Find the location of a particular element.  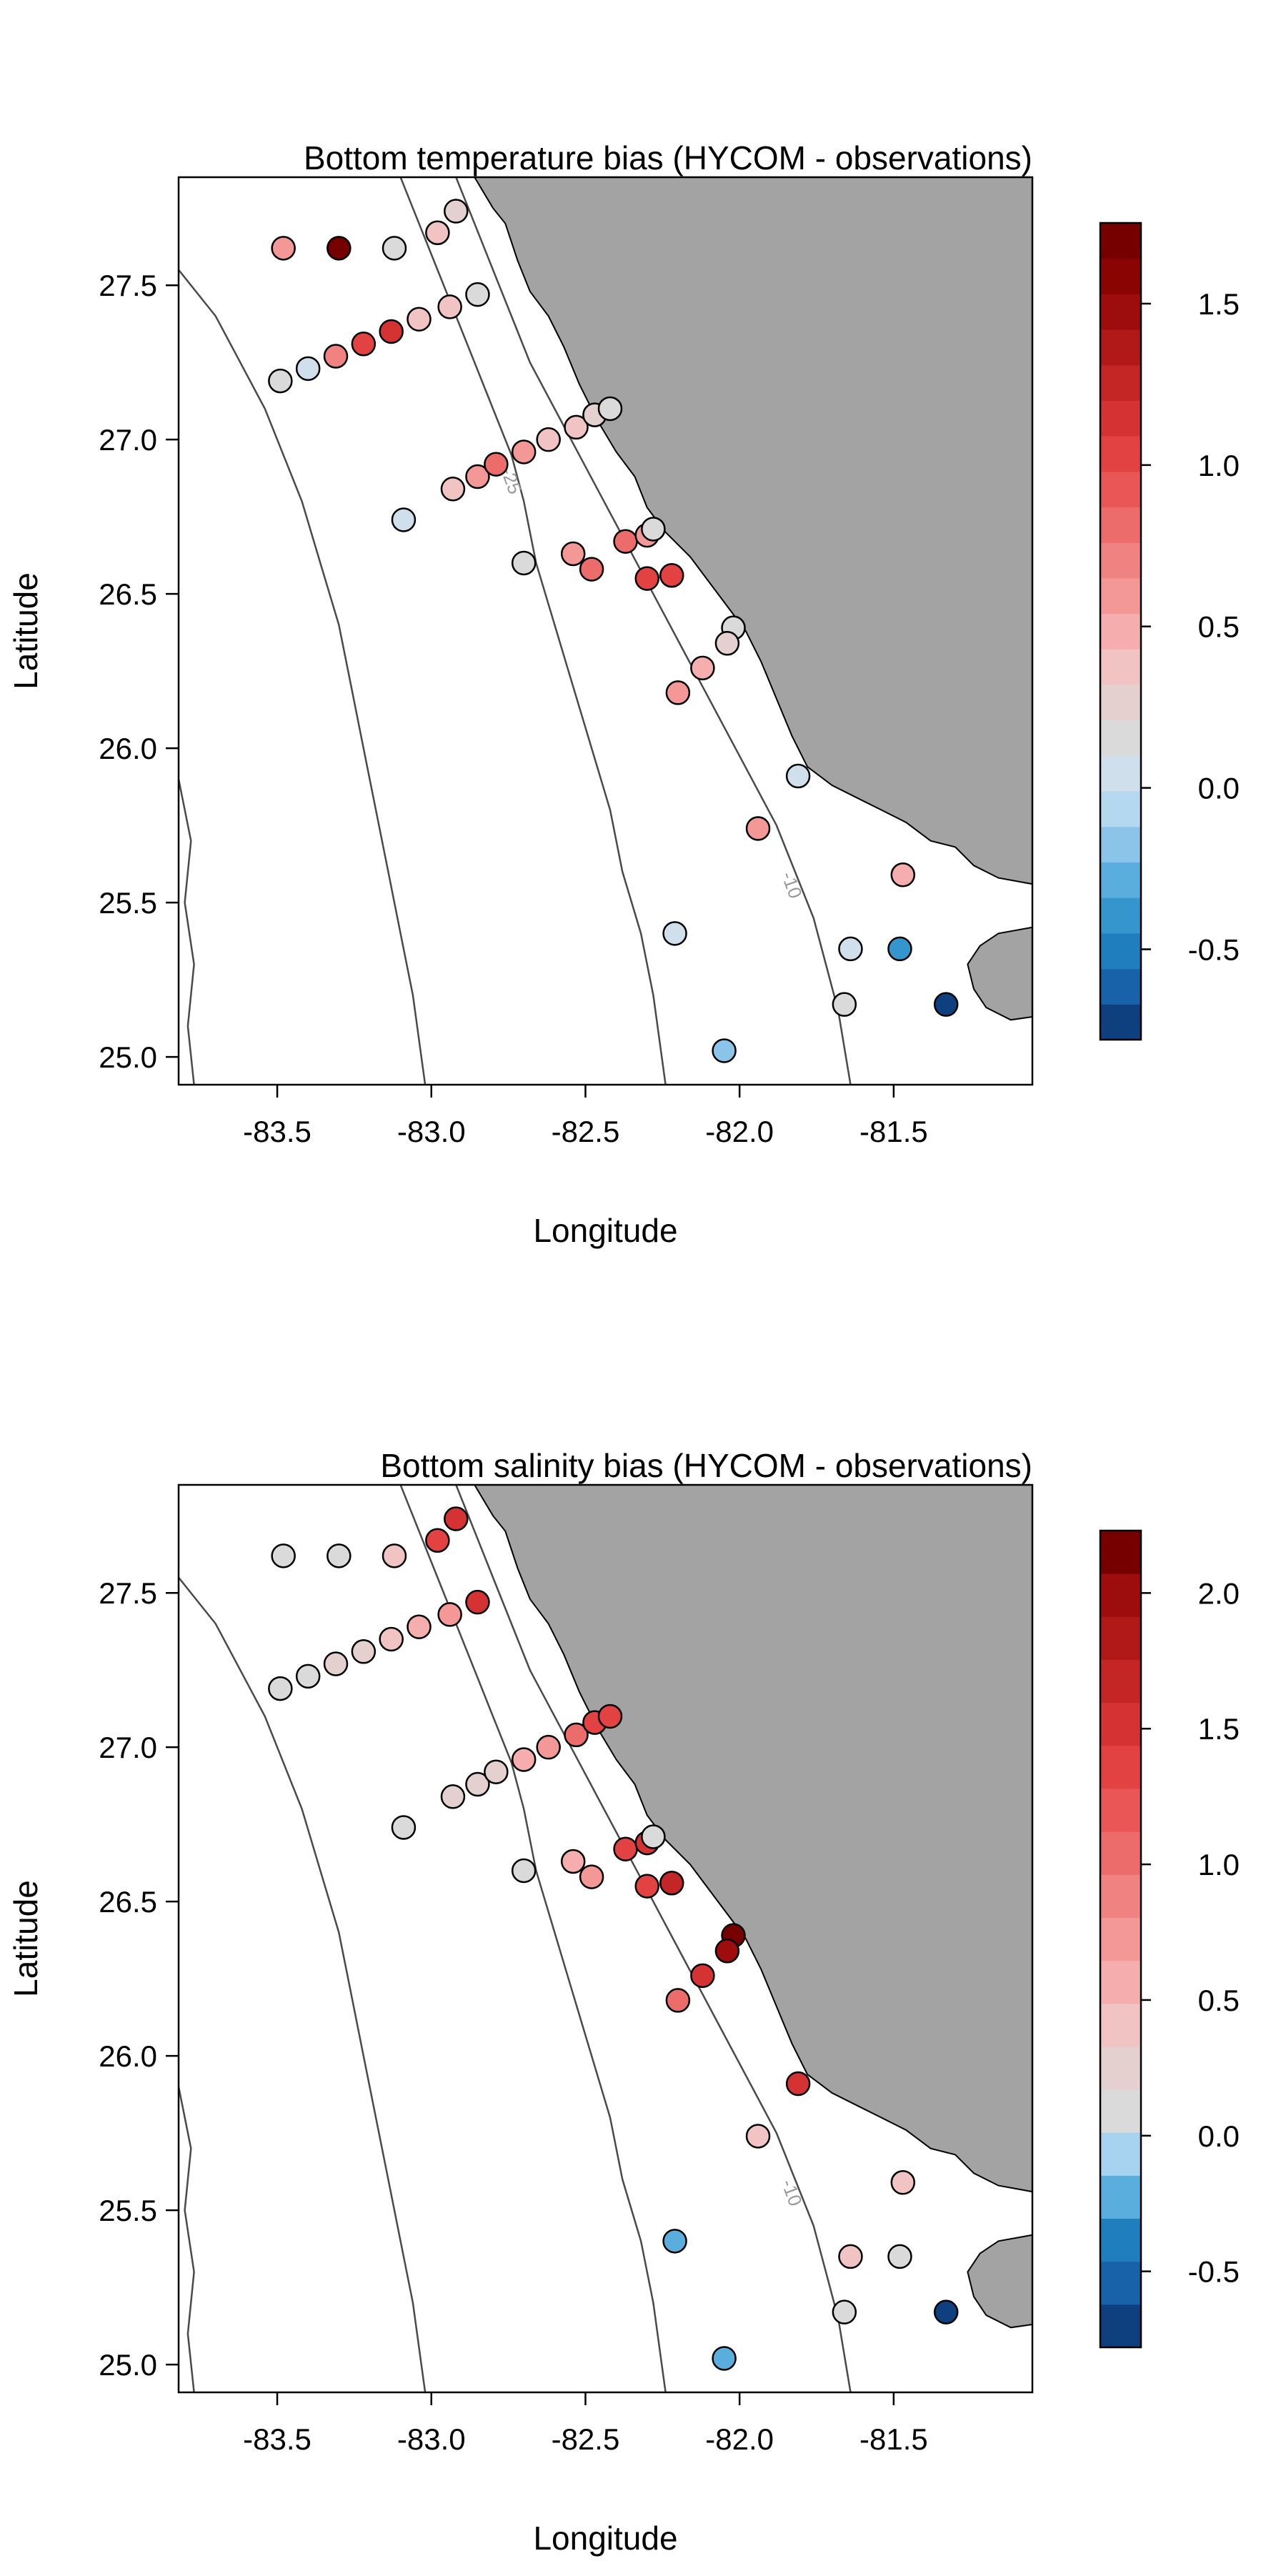

y-tick-label: 25.0 is located at coordinates (128, 2365).